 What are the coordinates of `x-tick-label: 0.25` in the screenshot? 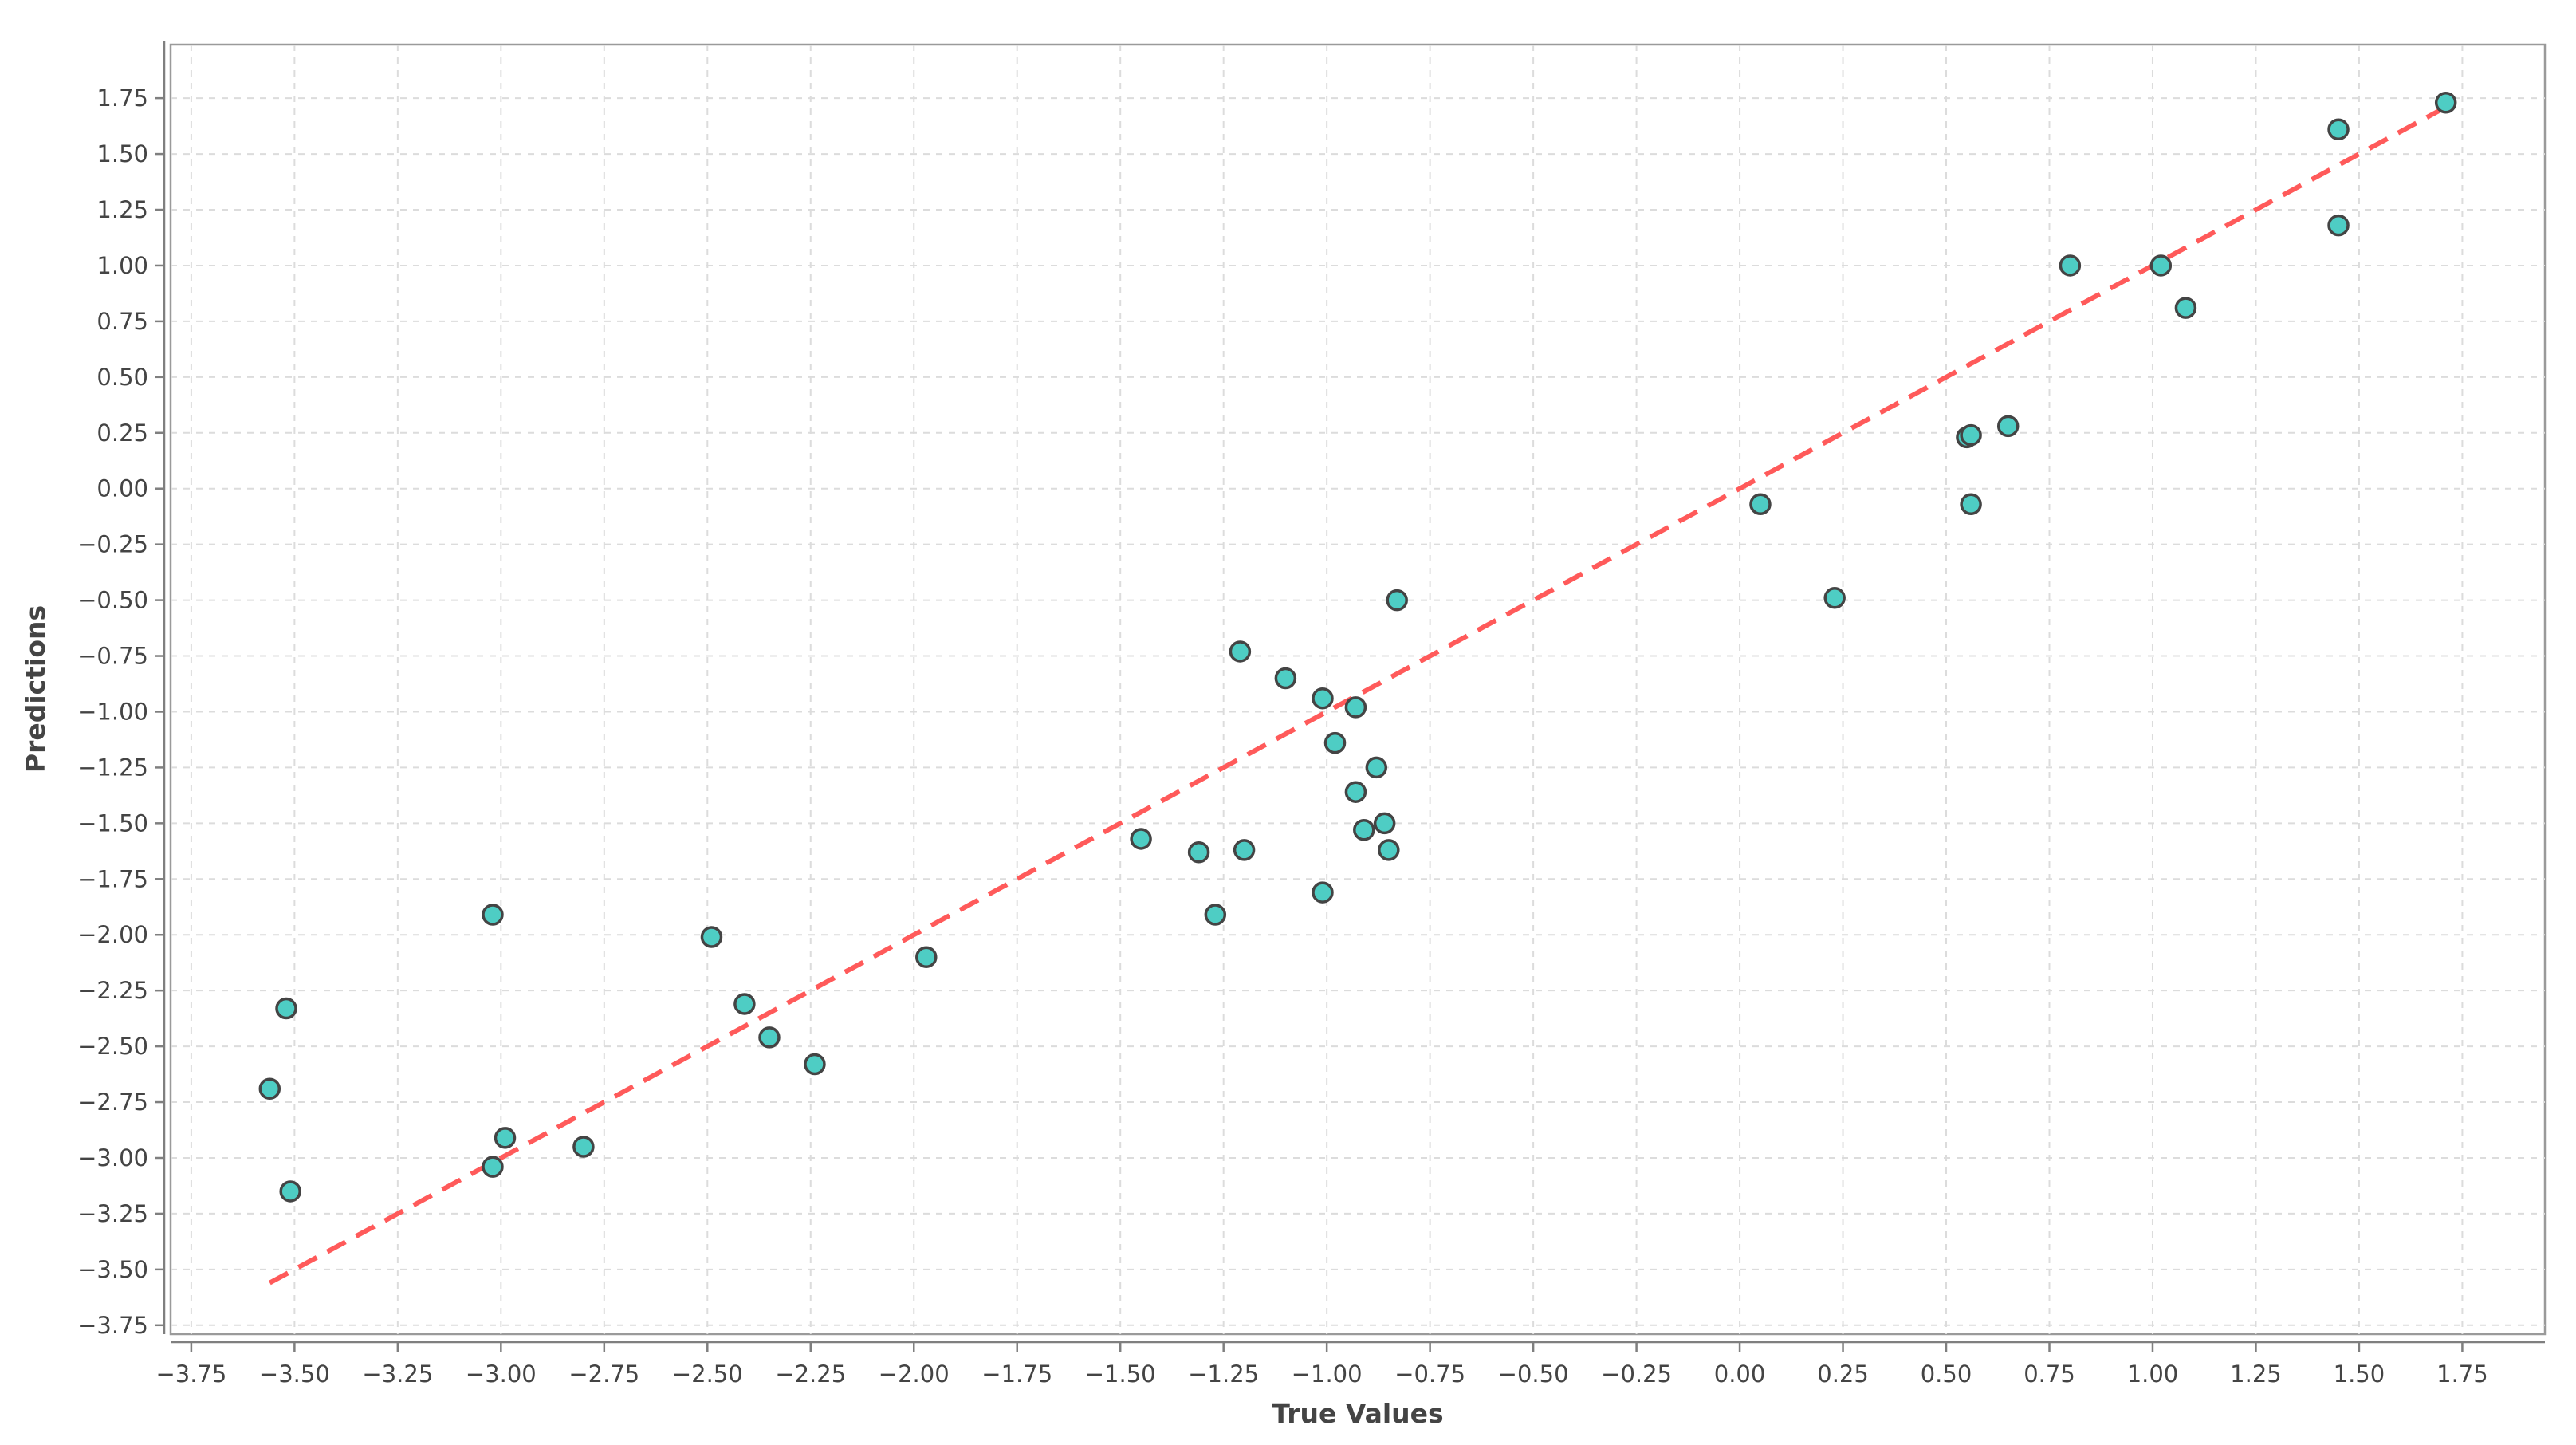 It's located at (1843, 1374).